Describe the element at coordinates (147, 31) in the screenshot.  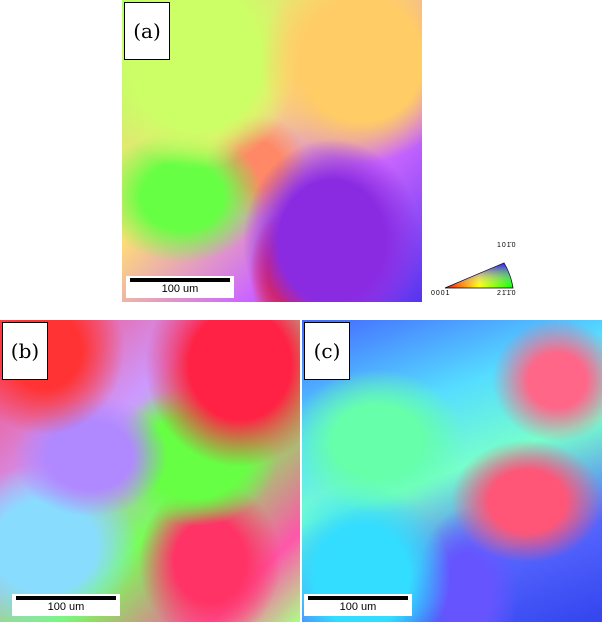
I see `panel-label-a: (a)` at that location.